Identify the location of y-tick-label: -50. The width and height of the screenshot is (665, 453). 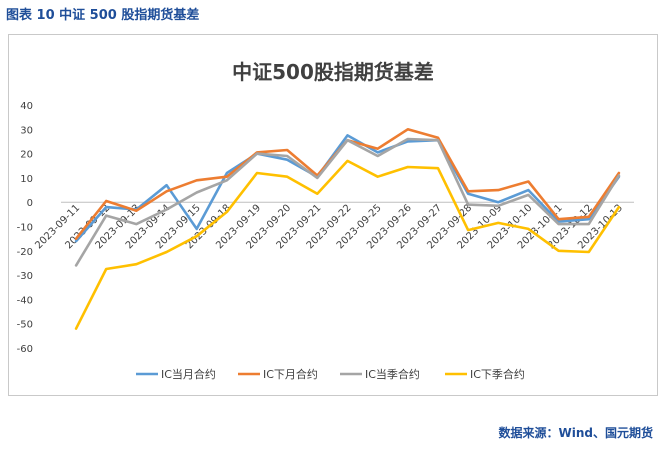
(25, 325).